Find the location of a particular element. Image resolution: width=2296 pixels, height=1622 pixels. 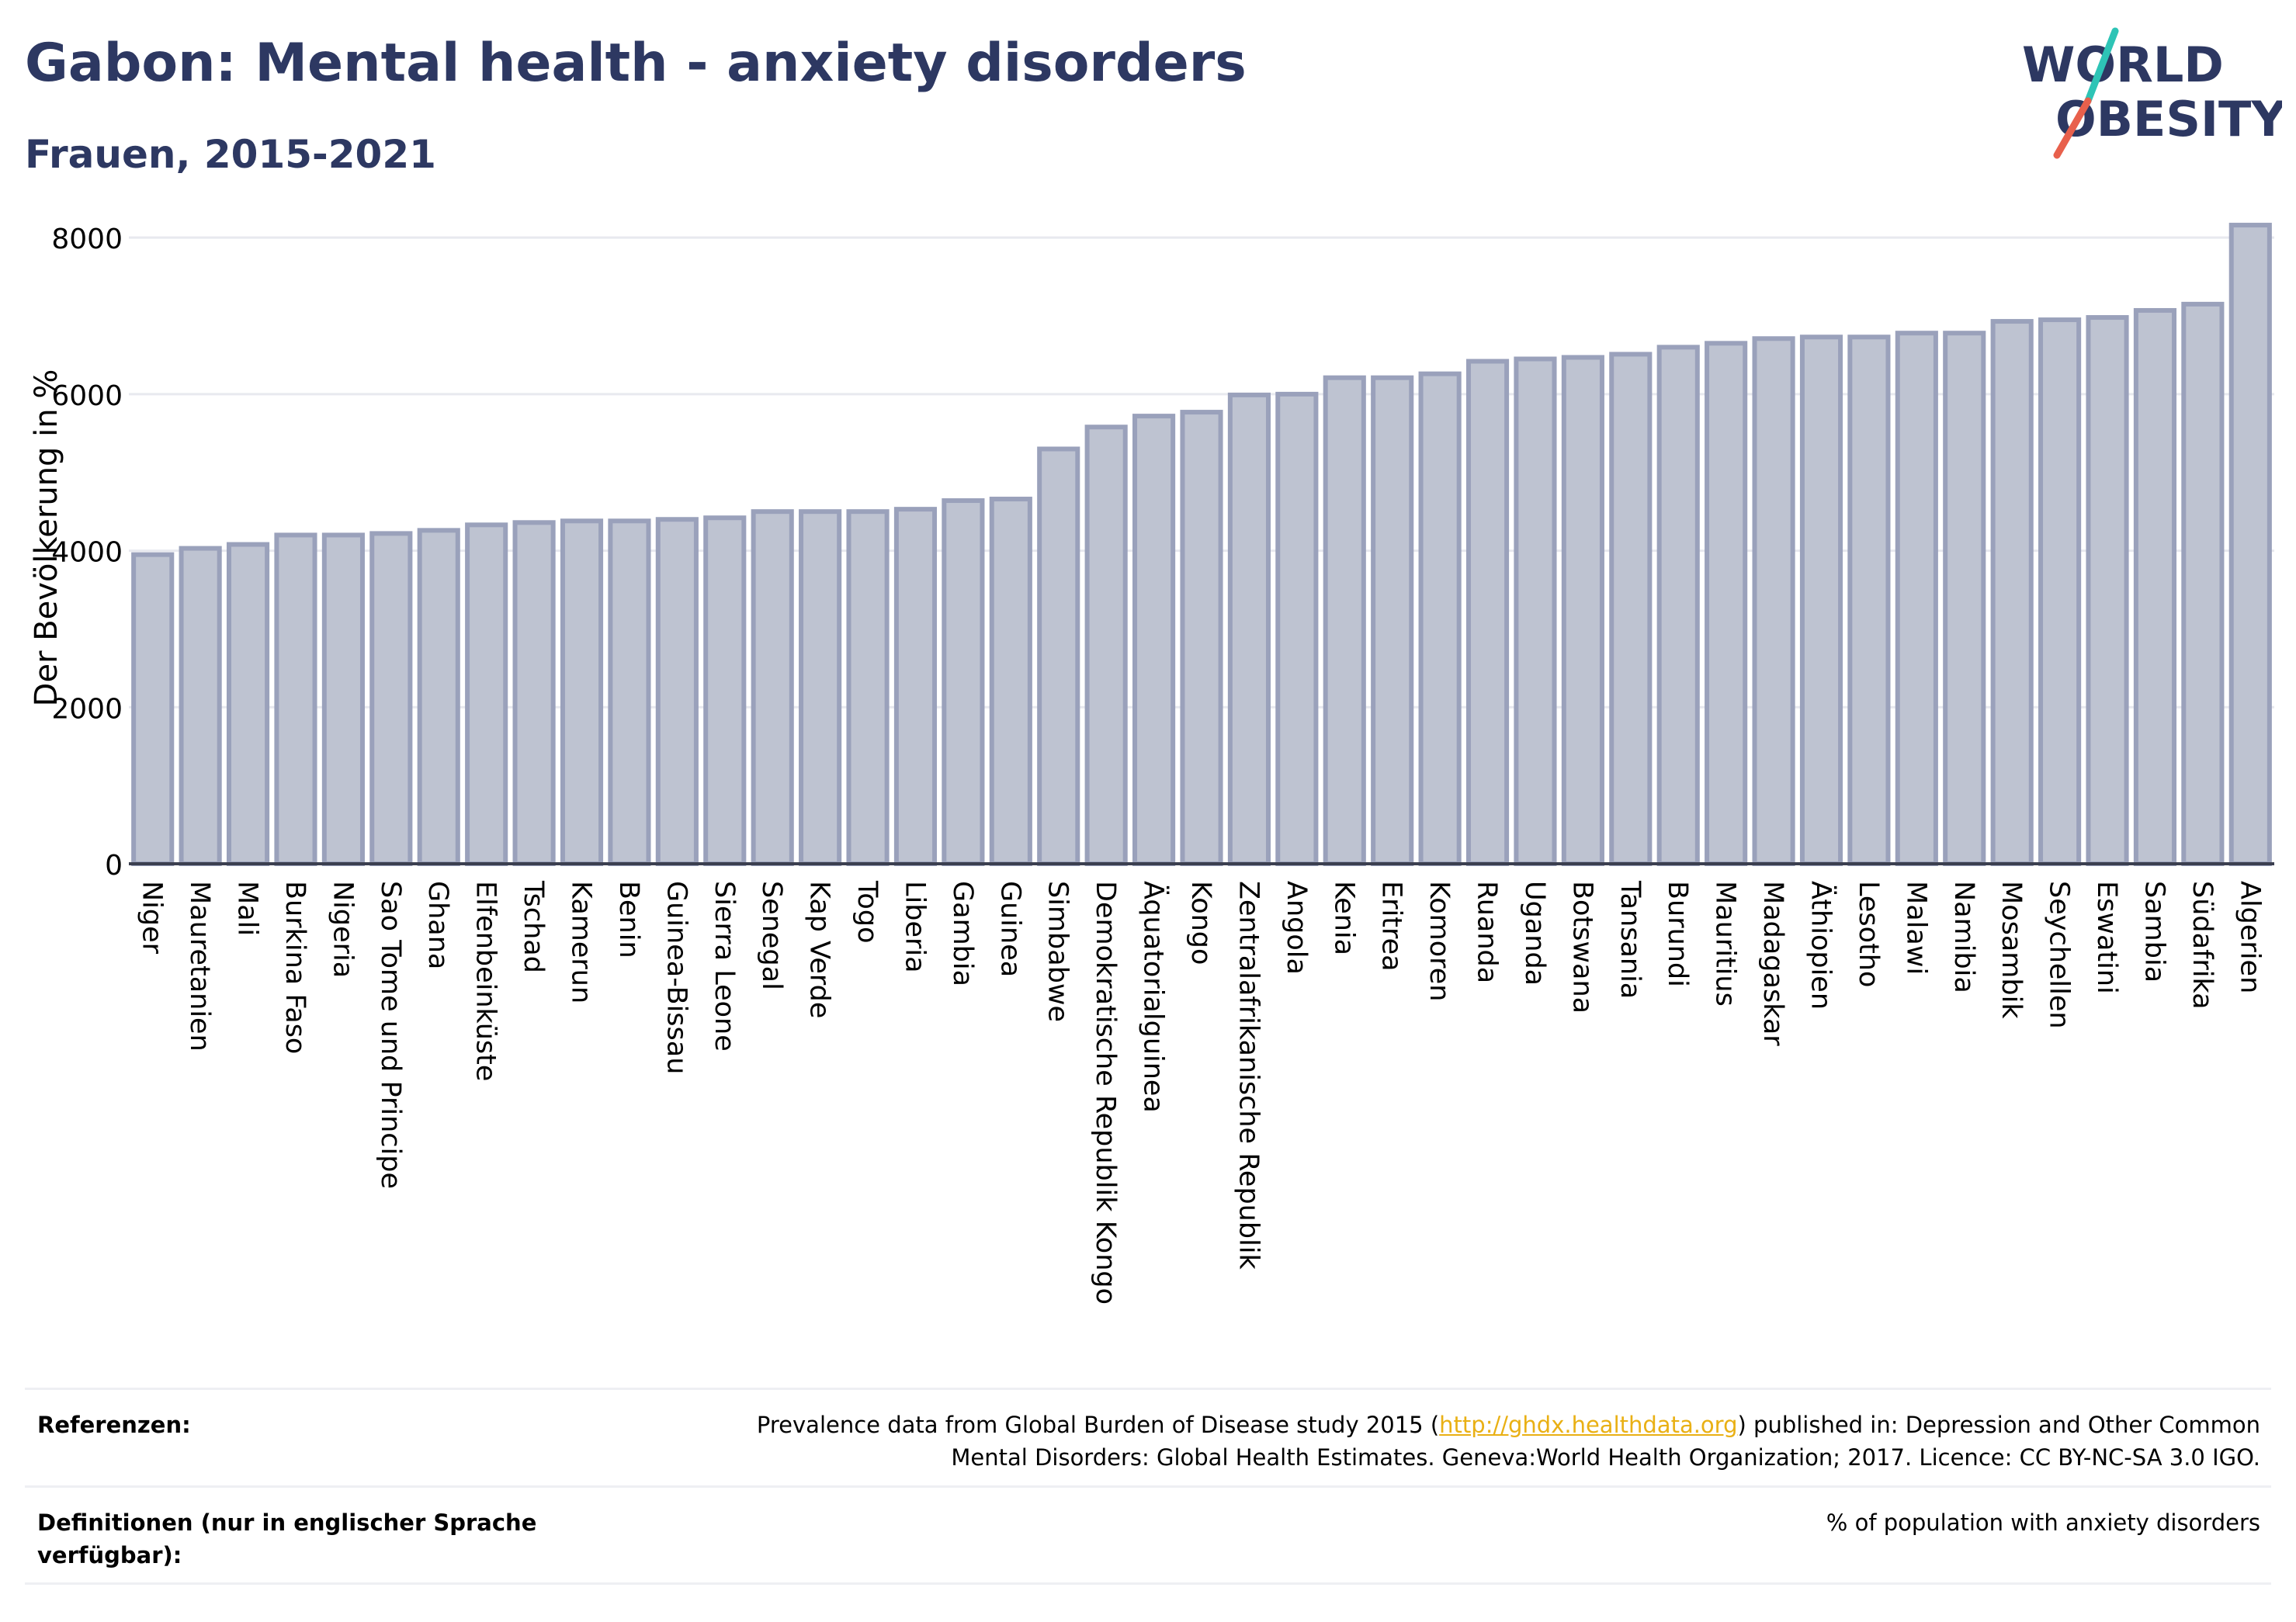

x-tick-label: Botswana is located at coordinates (1581, 947).